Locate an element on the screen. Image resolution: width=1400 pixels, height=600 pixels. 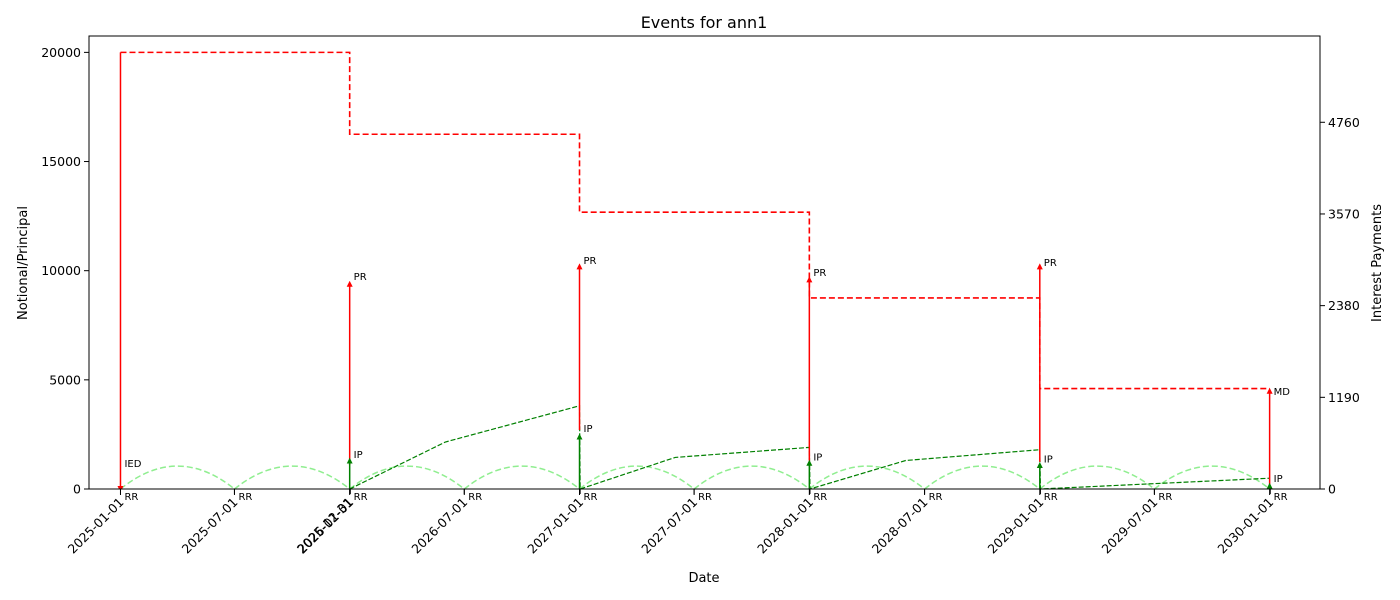
x-tick-label: 2025-01-01 is located at coordinates (96, 526).